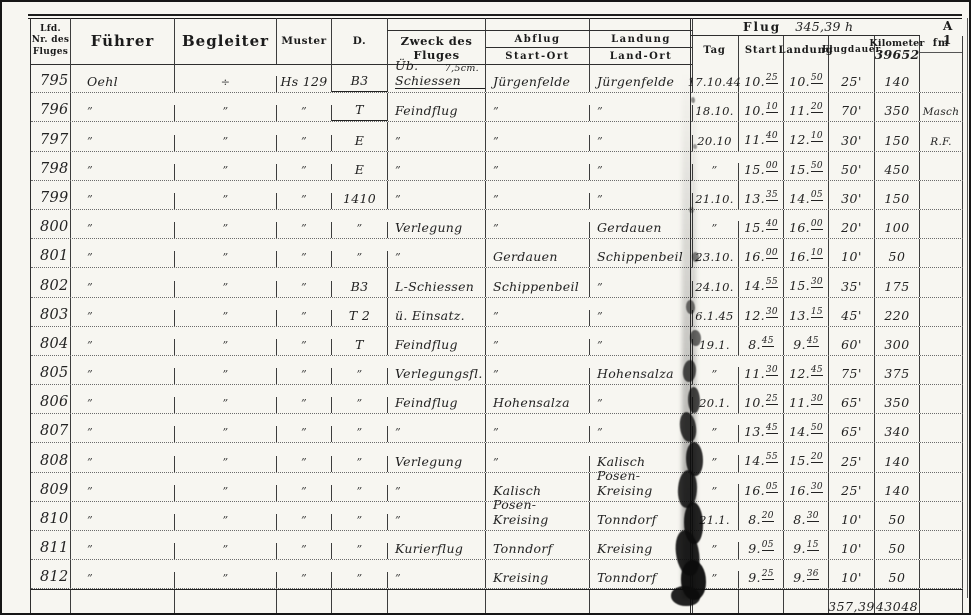  What do you see at coordinates (426, 111) in the screenshot?
I see `cell-purpose-text: Feindflug` at bounding box center [426, 111].